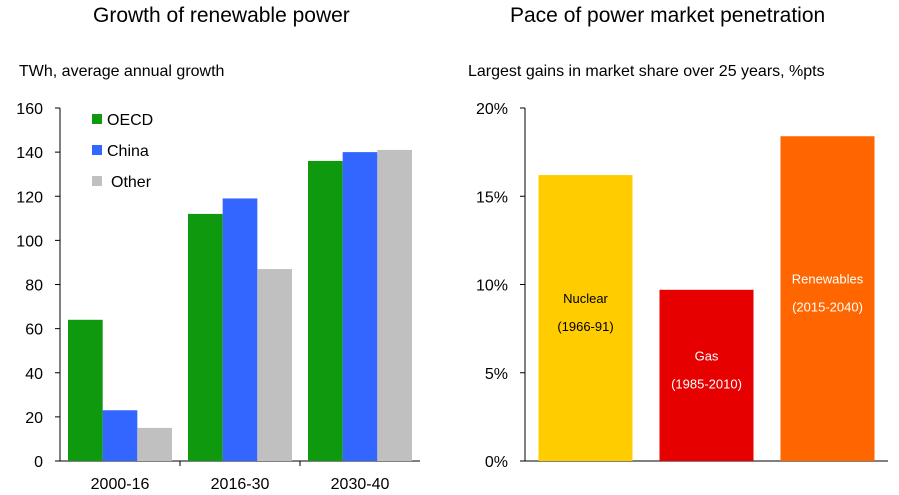  Describe the element at coordinates (360, 484) in the screenshot. I see `left-x-tick-label: 2030-40` at that location.